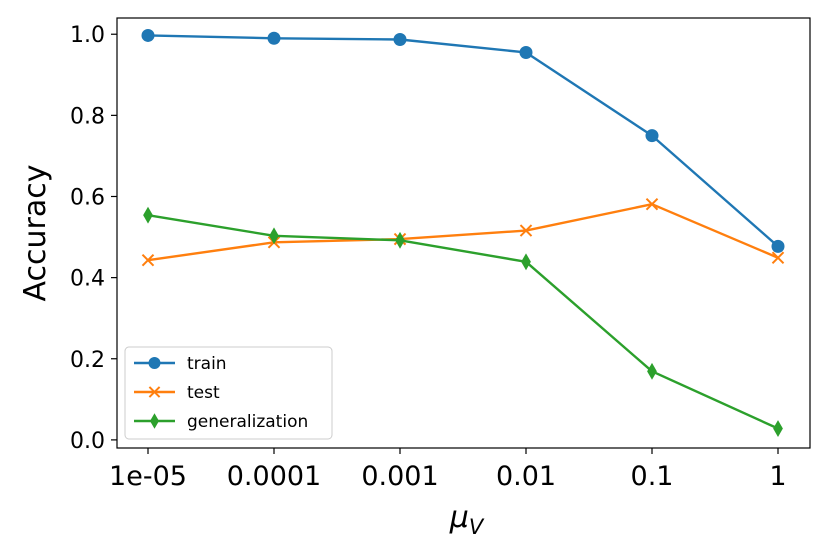 This screenshot has width=830, height=554. What do you see at coordinates (652, 476) in the screenshot?
I see `x-tick-label: 0.1` at bounding box center [652, 476].